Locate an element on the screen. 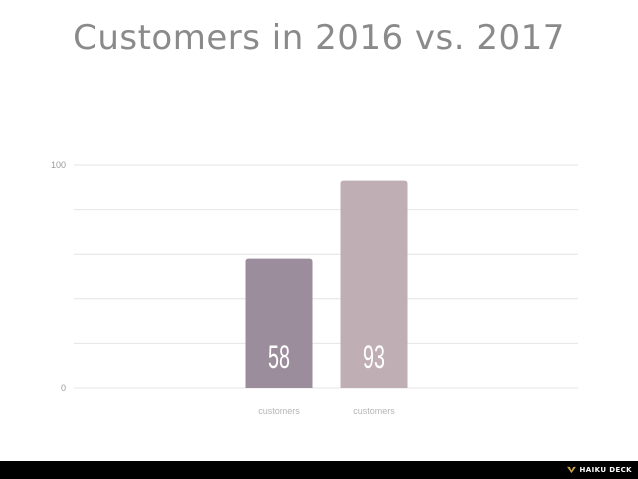 The image size is (638, 479). footer-bar: HAIKU DECK is located at coordinates (319, 470).